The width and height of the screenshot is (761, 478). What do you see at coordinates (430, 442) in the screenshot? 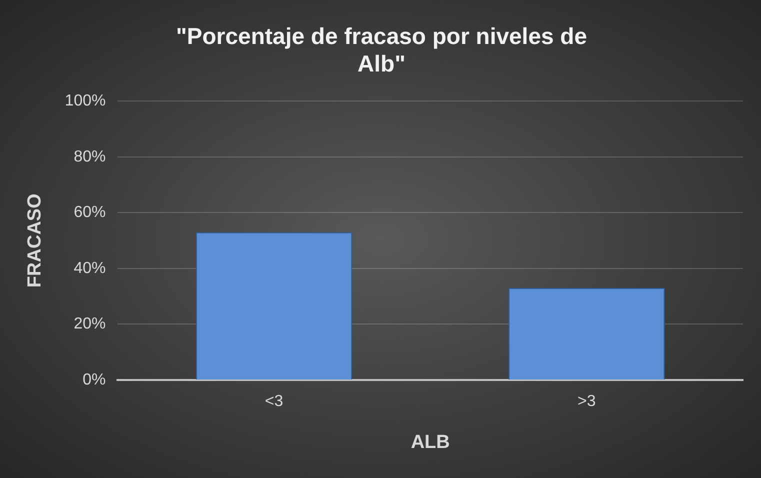
I see `x-axis-title: ALB` at bounding box center [430, 442].